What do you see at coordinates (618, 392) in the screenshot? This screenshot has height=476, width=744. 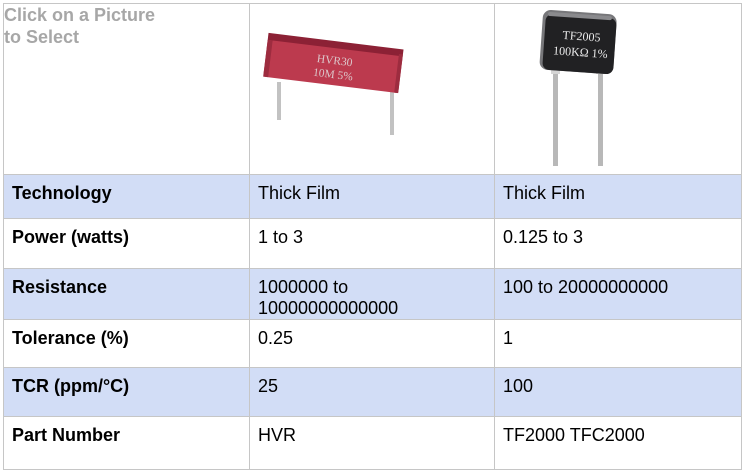 I see `tcr-value-tf2000: 100` at bounding box center [618, 392].